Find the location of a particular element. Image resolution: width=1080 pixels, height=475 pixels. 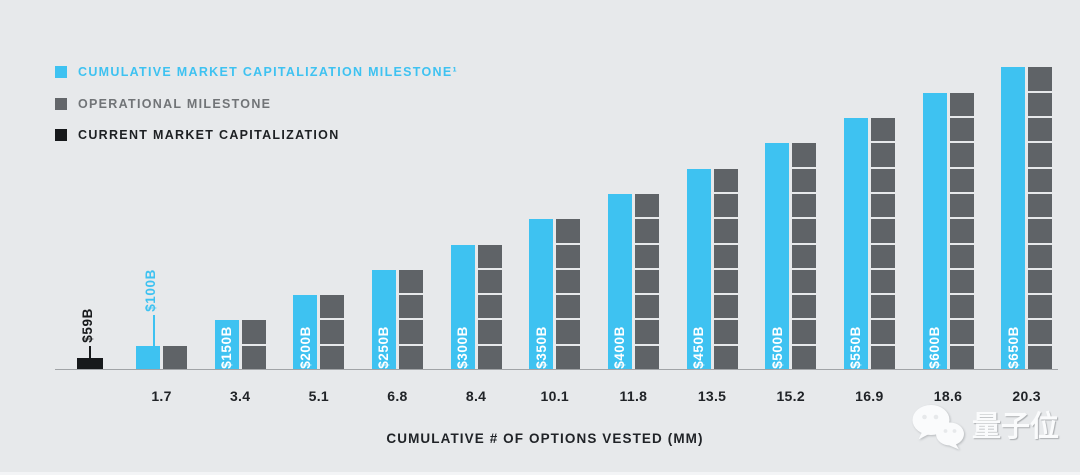

gray-swatch-icon is located at coordinates (61, 103).